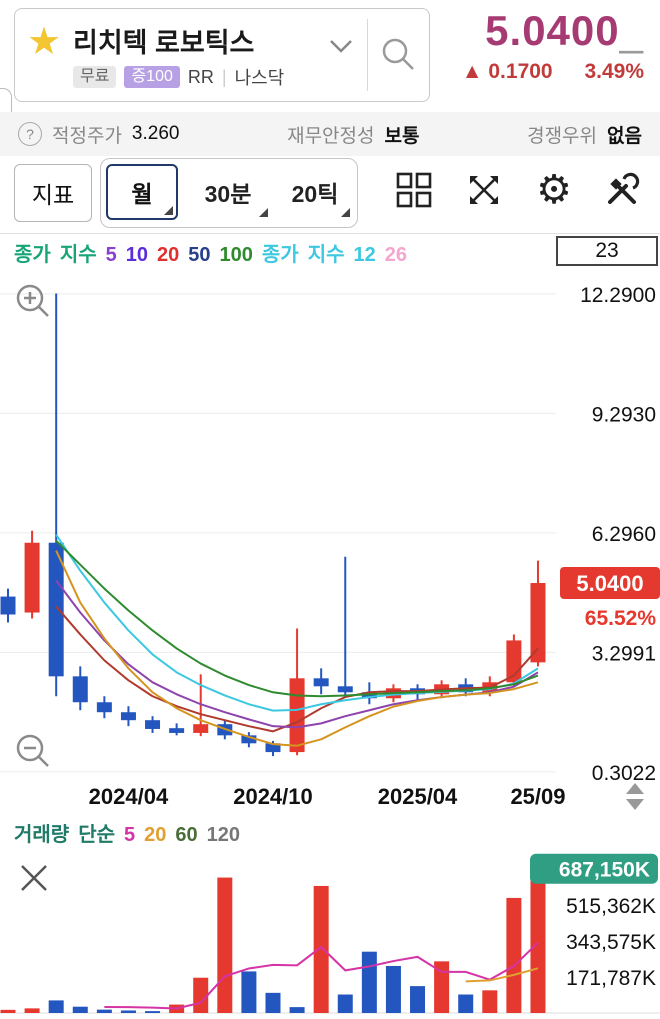 The height and width of the screenshot is (1019, 660). I want to click on advantage-value: 없음, so click(624, 136).